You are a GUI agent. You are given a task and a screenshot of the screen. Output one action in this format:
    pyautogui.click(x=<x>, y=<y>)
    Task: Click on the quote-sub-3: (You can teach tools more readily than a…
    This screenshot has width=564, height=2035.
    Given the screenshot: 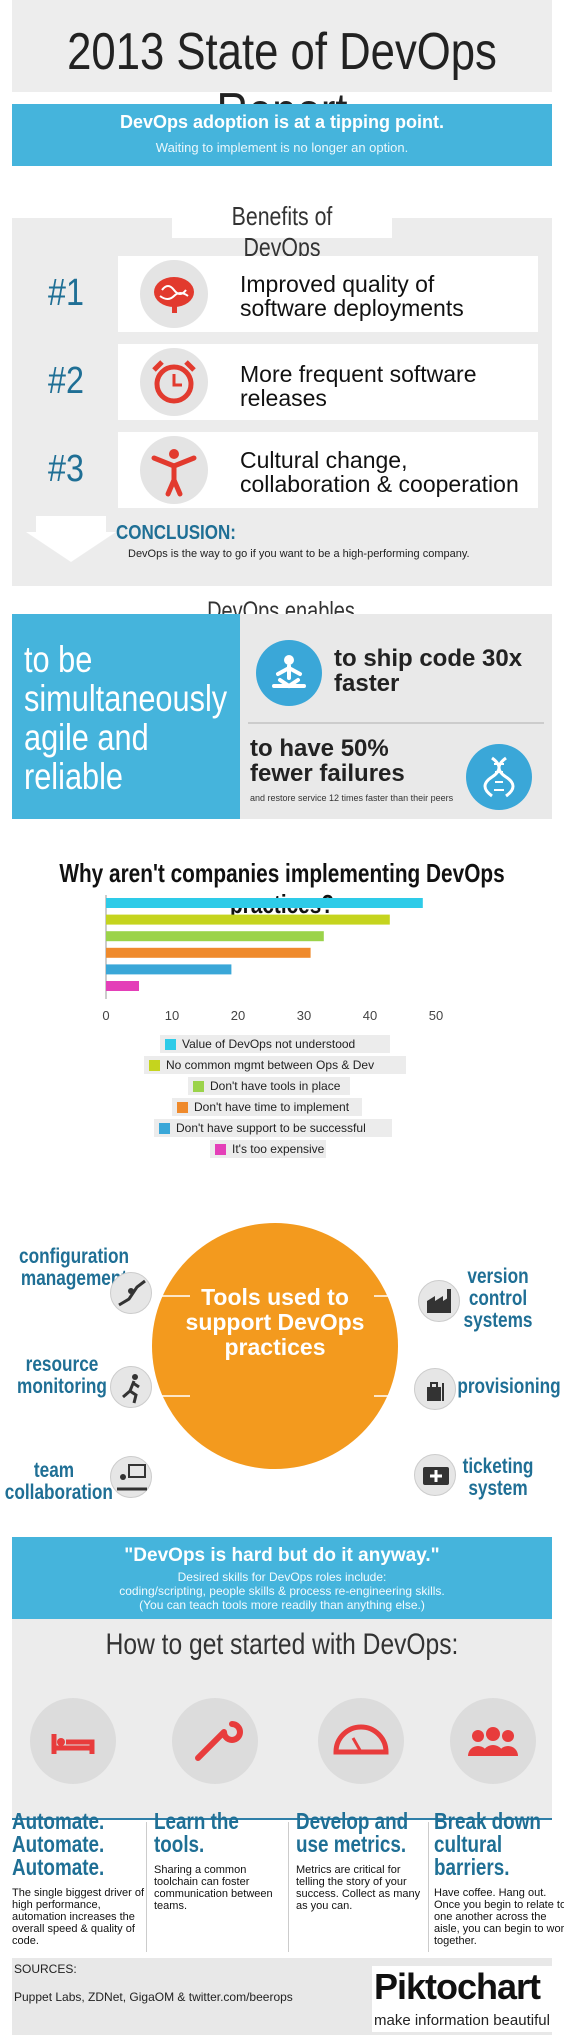 What is the action you would take?
    pyautogui.click(x=282, y=1605)
    